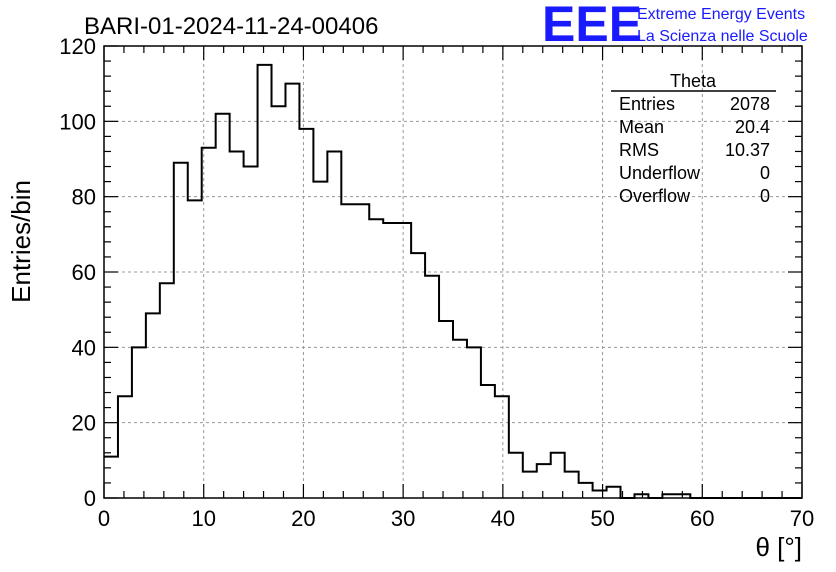 The height and width of the screenshot is (572, 836). What do you see at coordinates (21, 241) in the screenshot?
I see `y-axis-title: Entries/bin` at bounding box center [21, 241].